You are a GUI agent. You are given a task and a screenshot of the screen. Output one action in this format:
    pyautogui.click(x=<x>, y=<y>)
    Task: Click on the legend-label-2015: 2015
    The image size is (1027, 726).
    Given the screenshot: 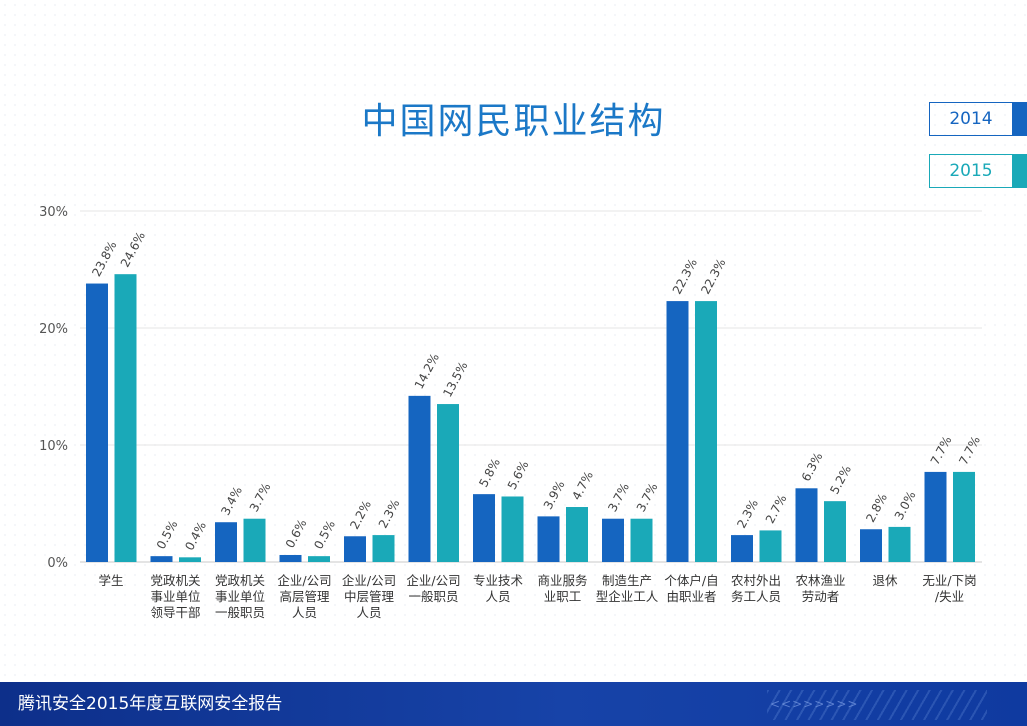 What is the action you would take?
    pyautogui.click(x=971, y=171)
    